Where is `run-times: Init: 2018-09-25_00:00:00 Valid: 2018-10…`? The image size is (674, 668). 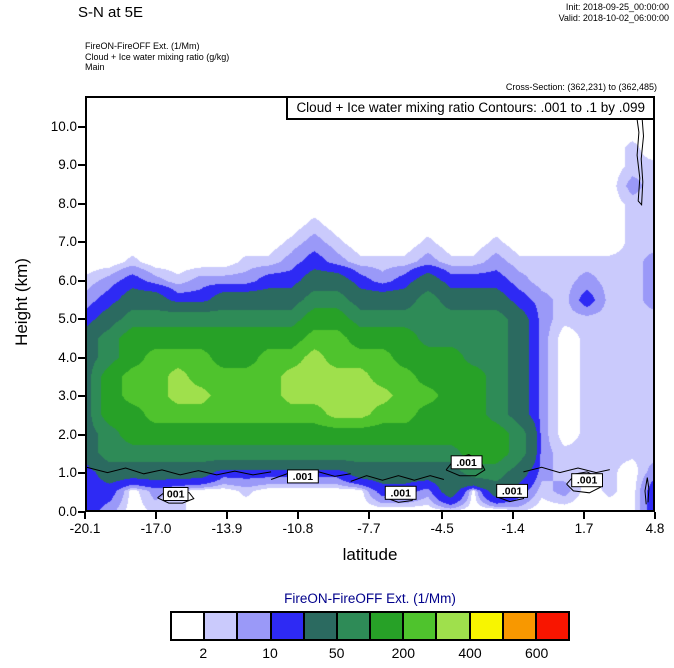
run-times: Init: 2018-09-25_00:00:00 Valid: 2018-10… is located at coordinates (614, 13).